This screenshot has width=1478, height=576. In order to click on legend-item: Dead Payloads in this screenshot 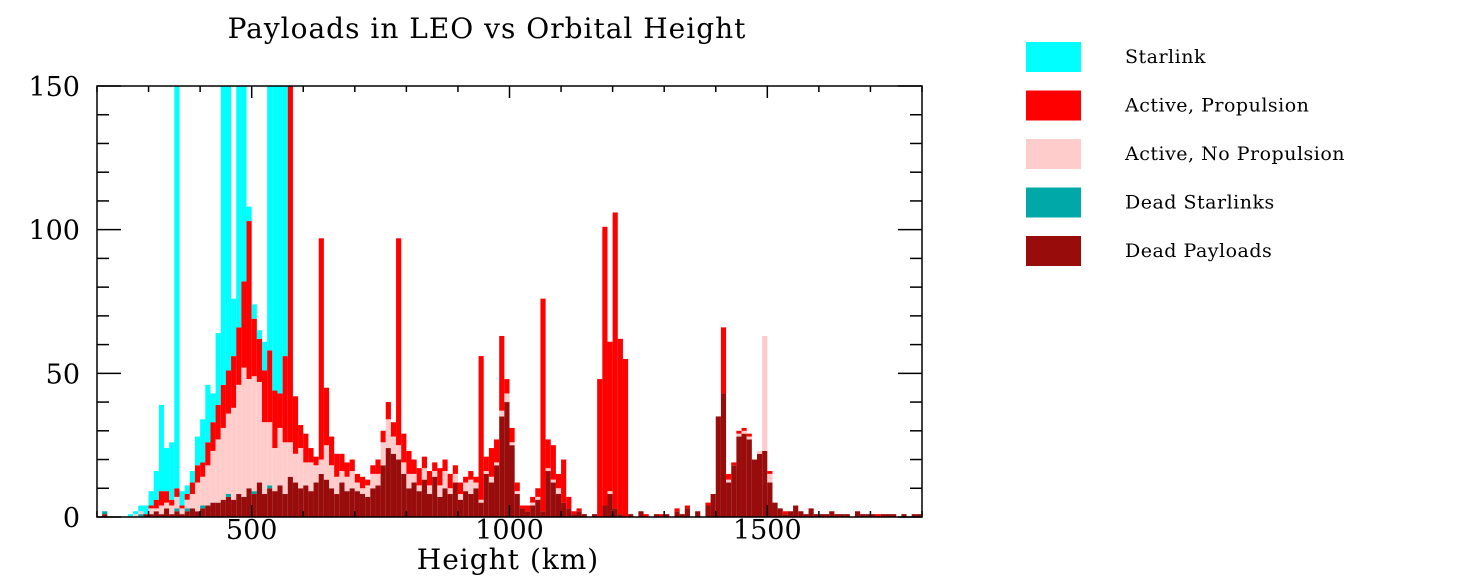, I will do `click(1149, 251)`.